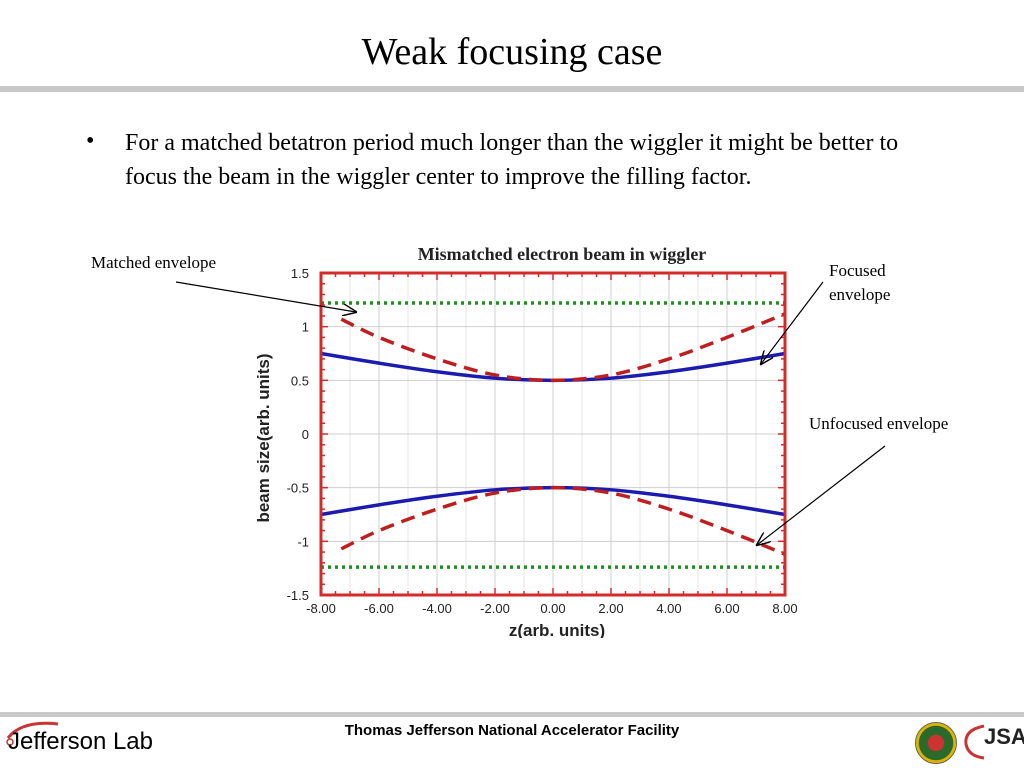 The width and height of the screenshot is (1024, 768). What do you see at coordinates (298, 488) in the screenshot?
I see `y-tick-label: -0.5` at bounding box center [298, 488].